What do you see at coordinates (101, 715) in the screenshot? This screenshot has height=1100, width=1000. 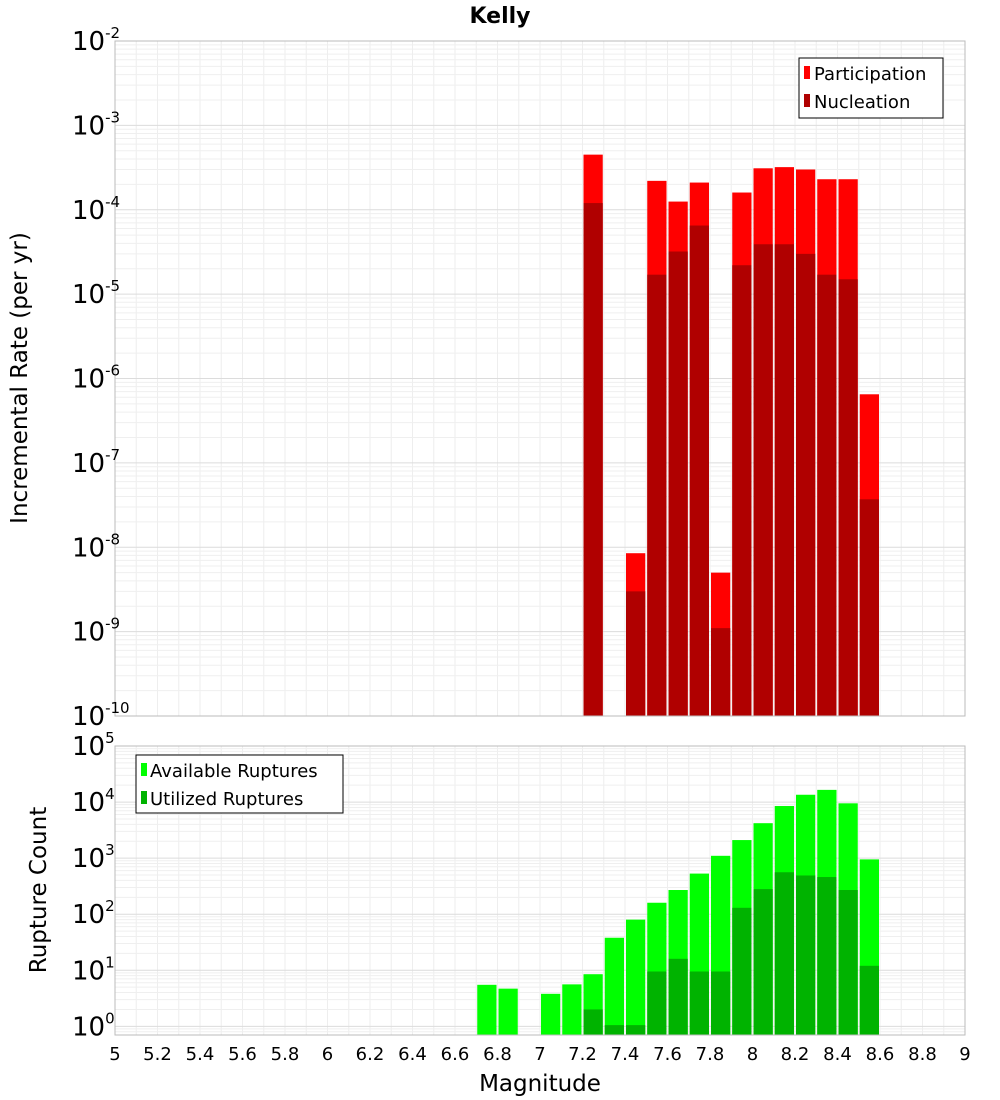 I see `y-tick-label: 10⁻¹⁰` at bounding box center [101, 715].